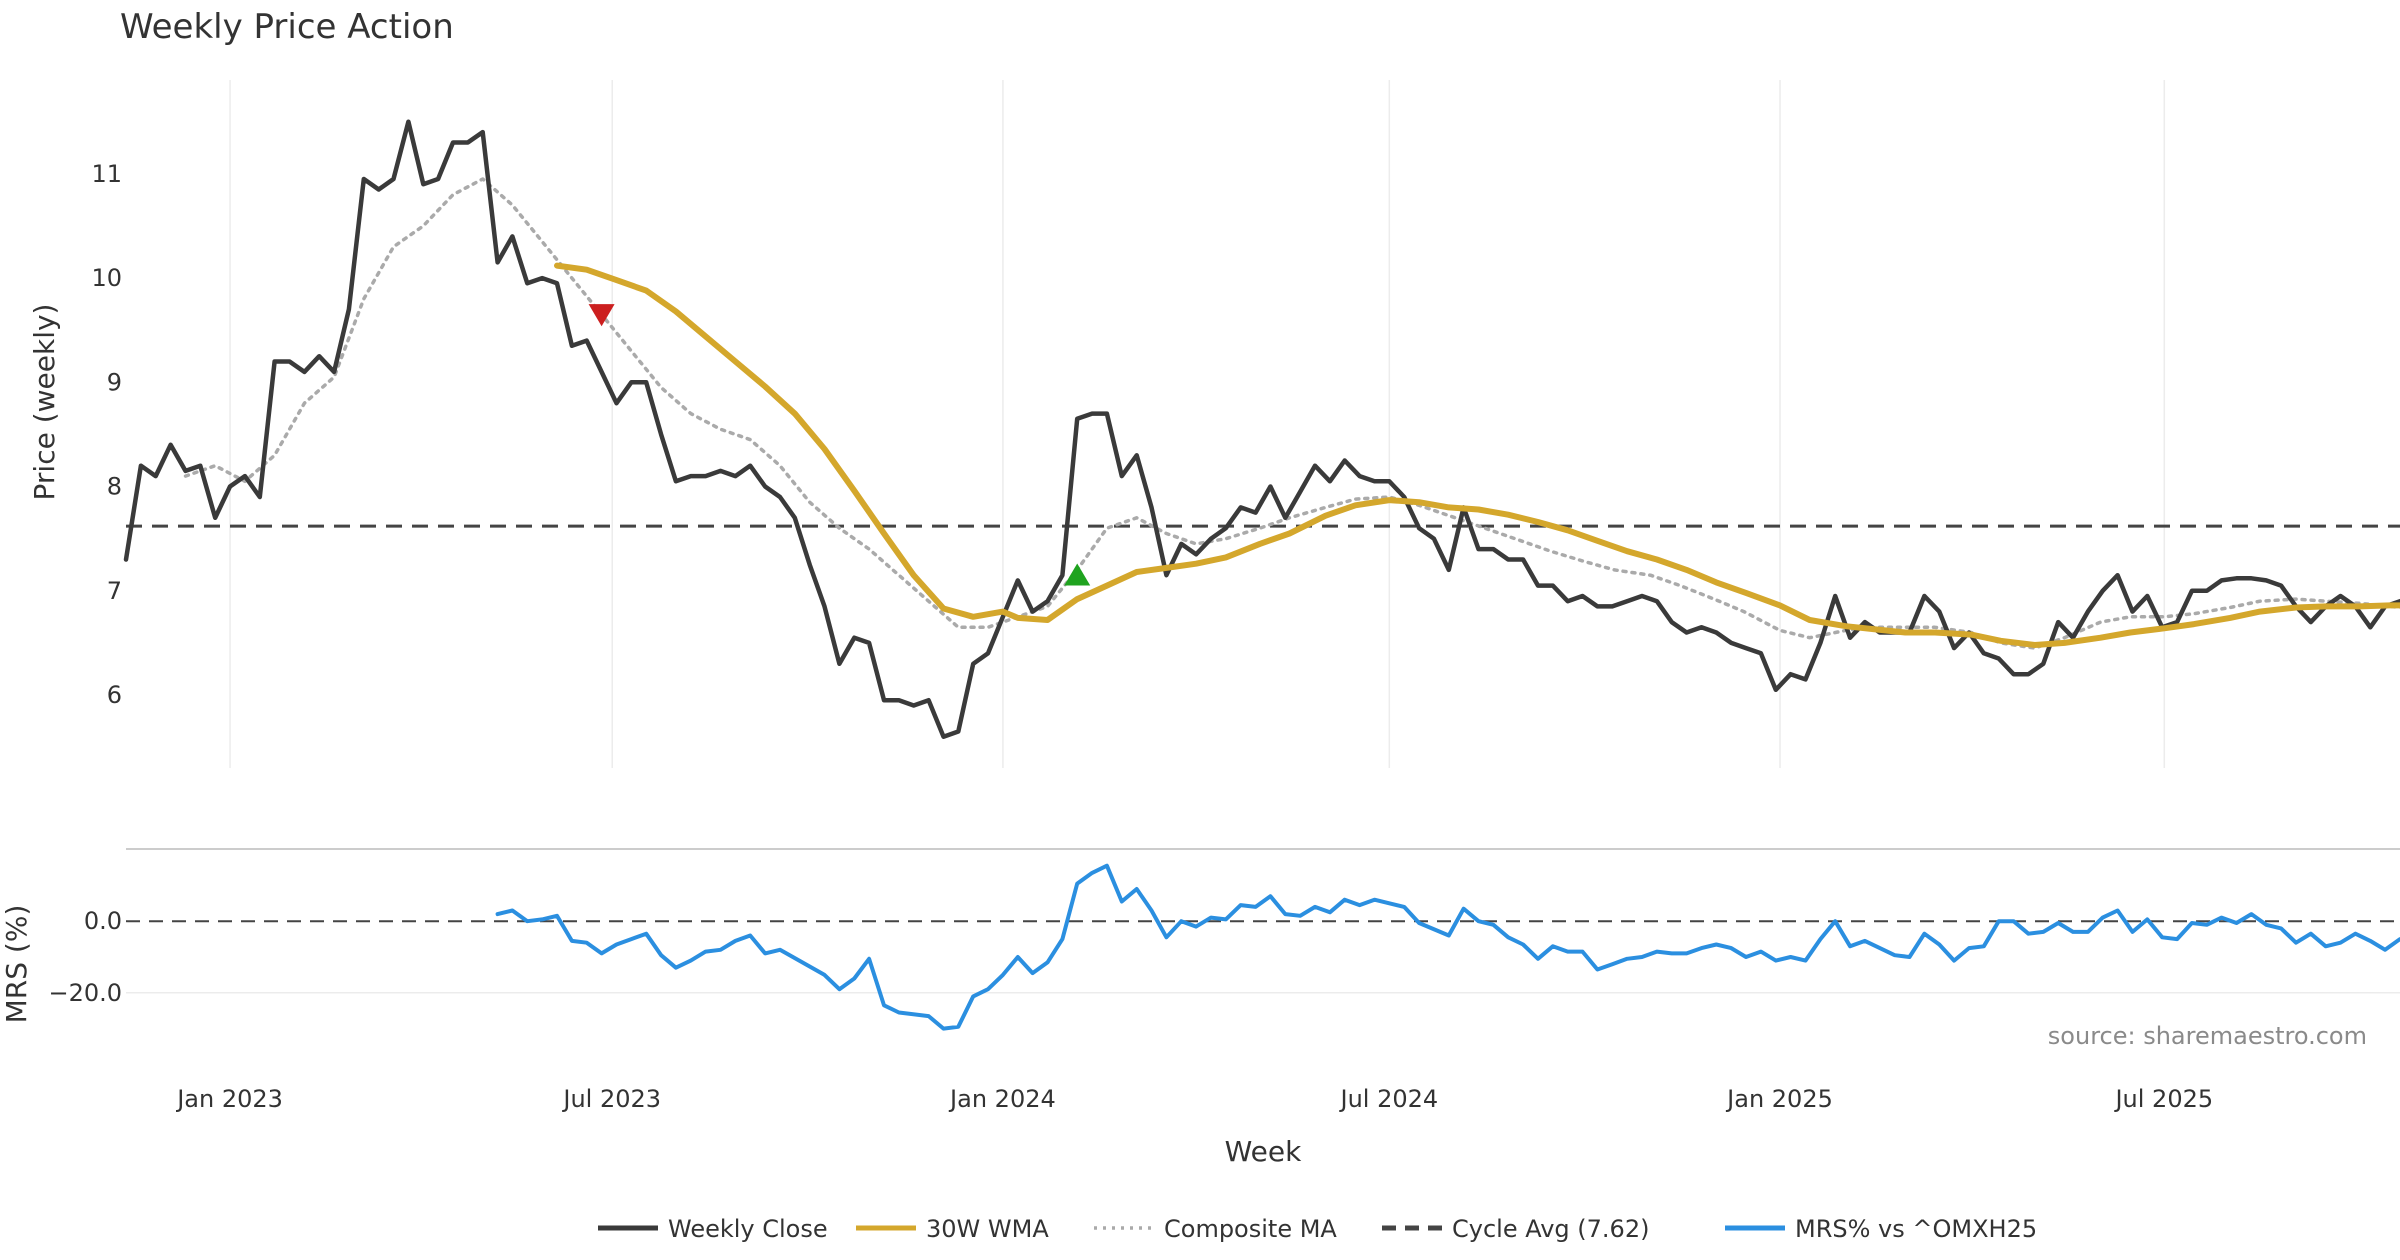 This screenshot has height=1260, width=2400. What do you see at coordinates (2163, 1099) in the screenshot?
I see `x-tick-label: Jul 2025` at bounding box center [2163, 1099].